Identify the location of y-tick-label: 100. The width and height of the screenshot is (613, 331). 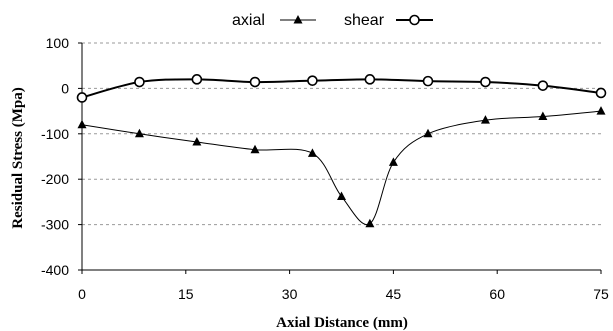
(58, 43).